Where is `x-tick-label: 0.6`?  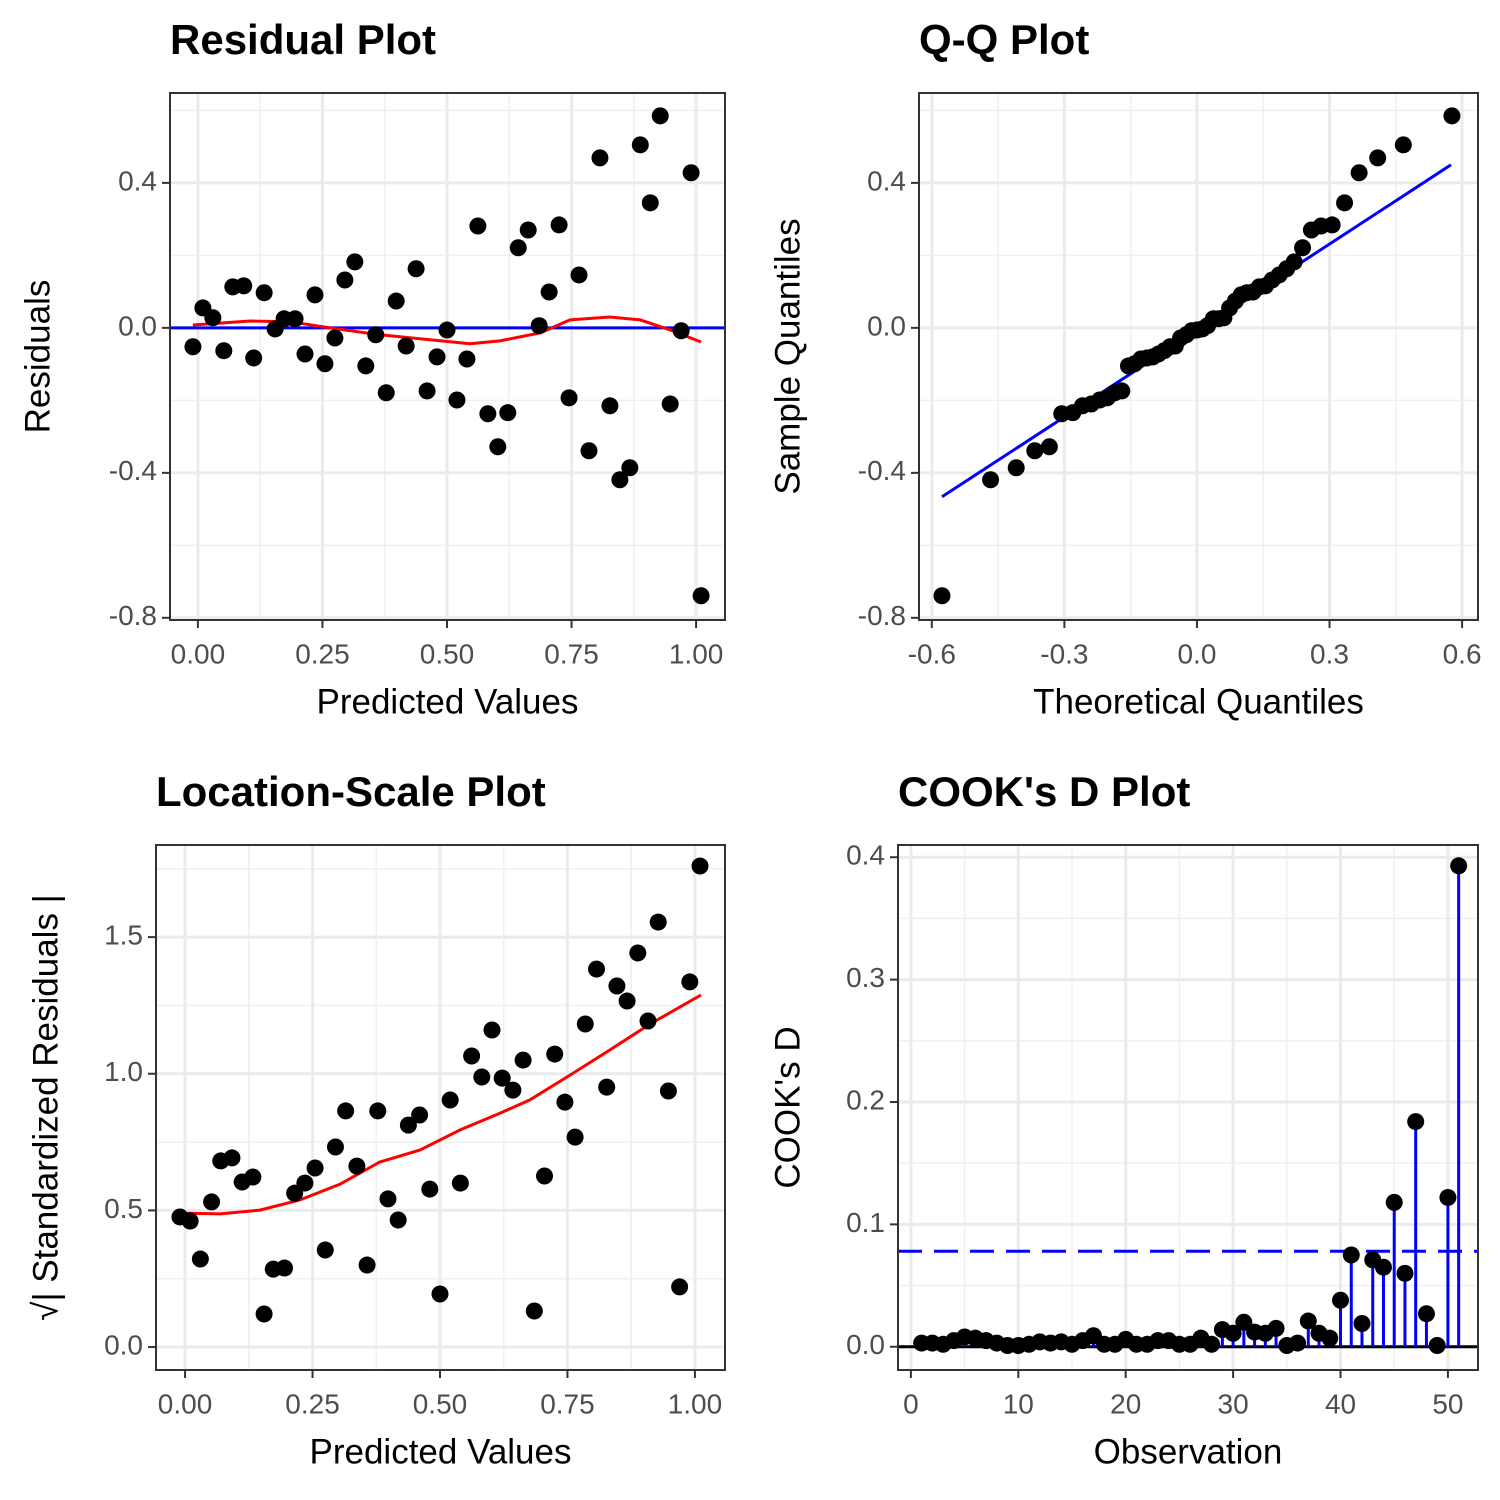
x-tick-label: 0.6 is located at coordinates (1462, 653).